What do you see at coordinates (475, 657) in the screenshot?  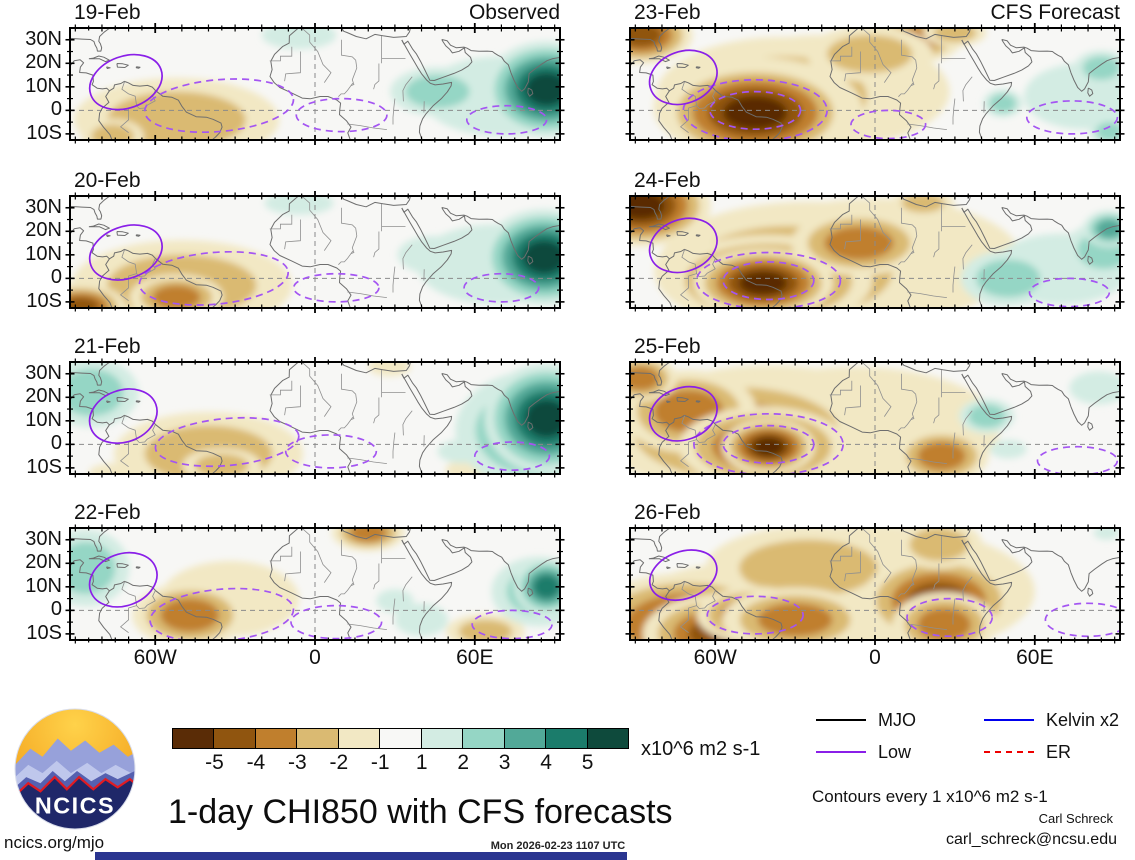 I see `x-axis-label: 60E` at bounding box center [475, 657].